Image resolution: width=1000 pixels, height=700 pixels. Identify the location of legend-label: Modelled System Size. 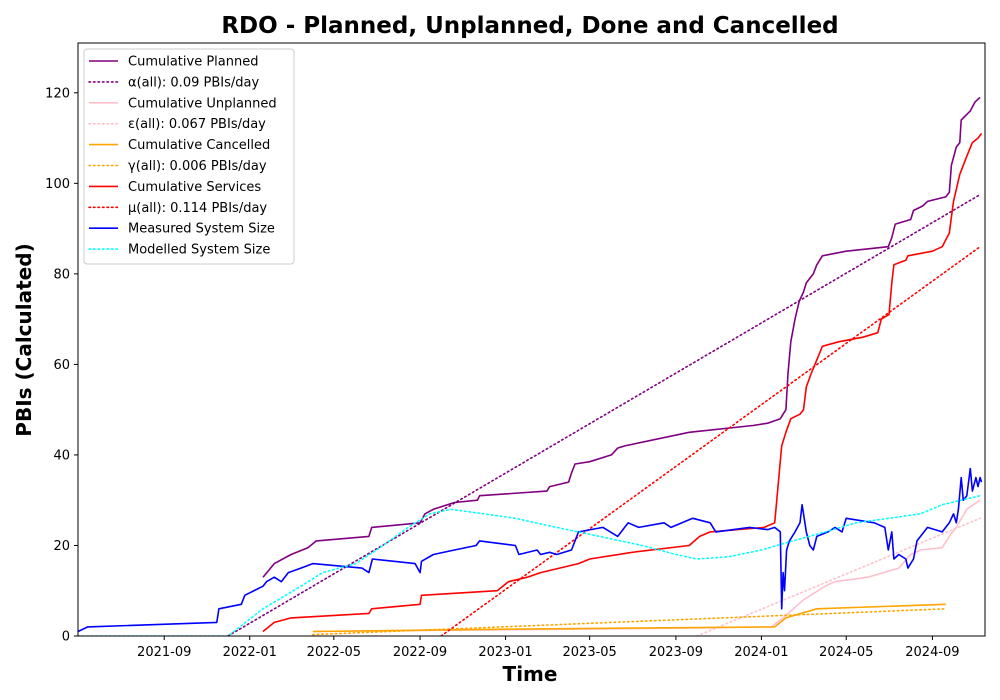
(199, 250).